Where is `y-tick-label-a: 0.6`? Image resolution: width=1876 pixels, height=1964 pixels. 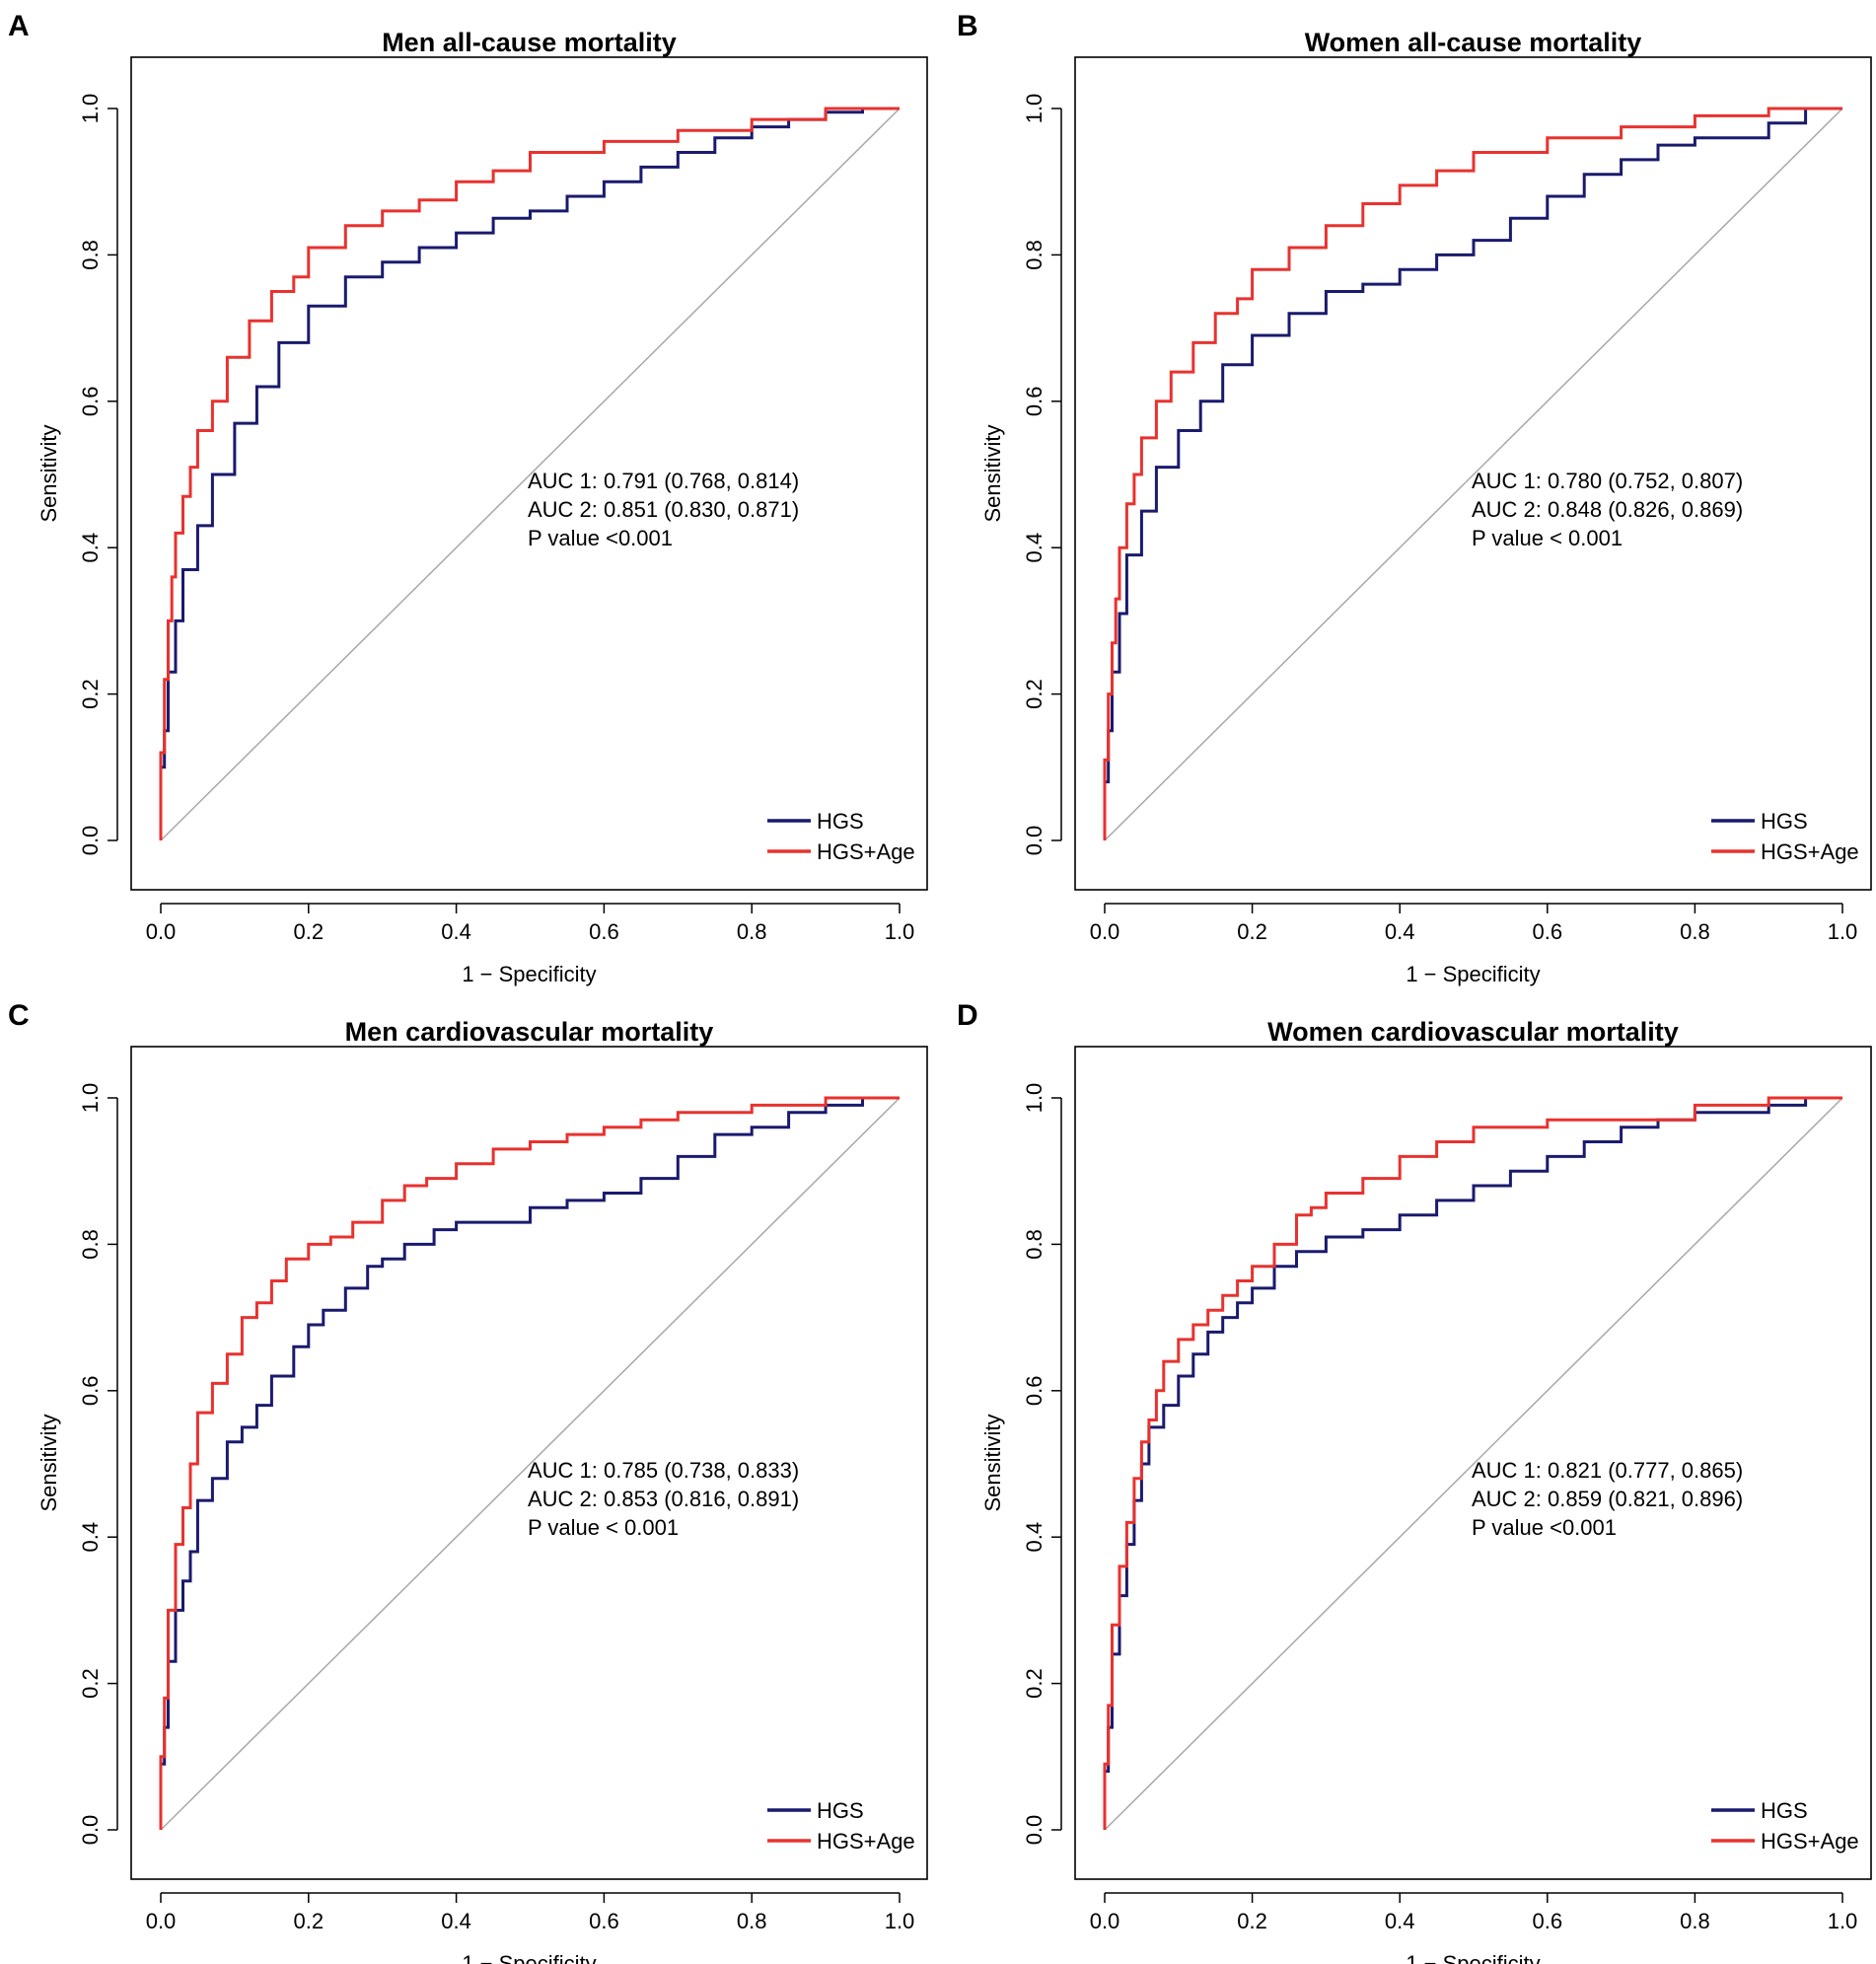 y-tick-label-a: 0.6 is located at coordinates (90, 402).